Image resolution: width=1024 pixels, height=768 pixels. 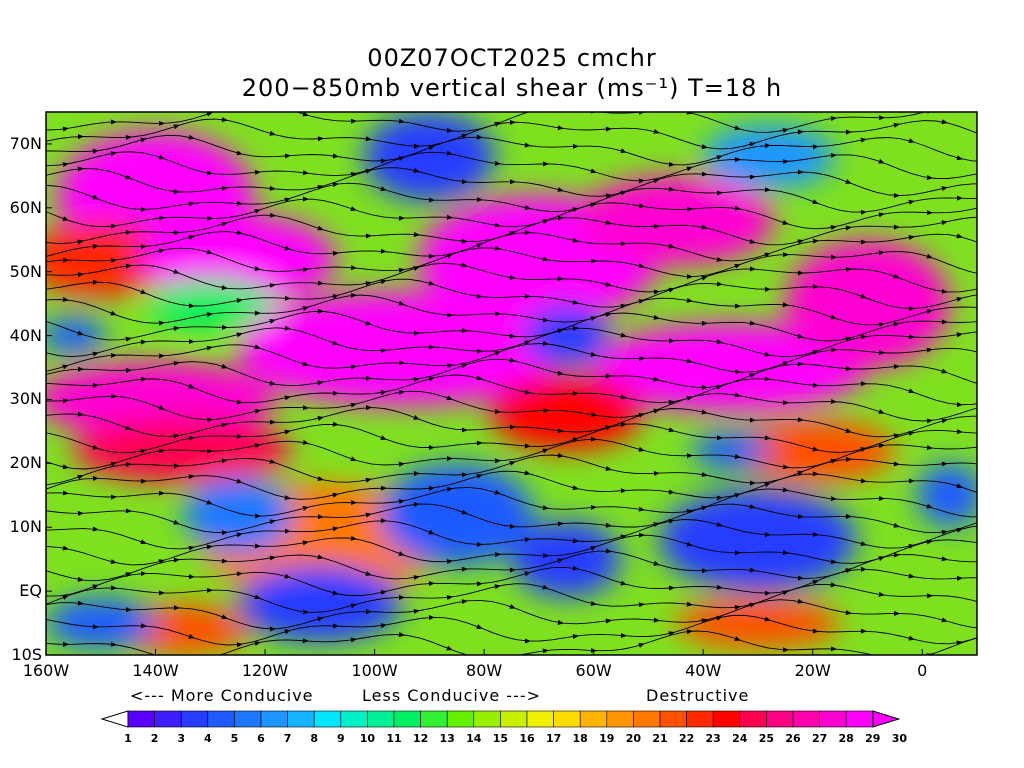 I want to click on colorbar-label: 4, so click(x=207, y=738).